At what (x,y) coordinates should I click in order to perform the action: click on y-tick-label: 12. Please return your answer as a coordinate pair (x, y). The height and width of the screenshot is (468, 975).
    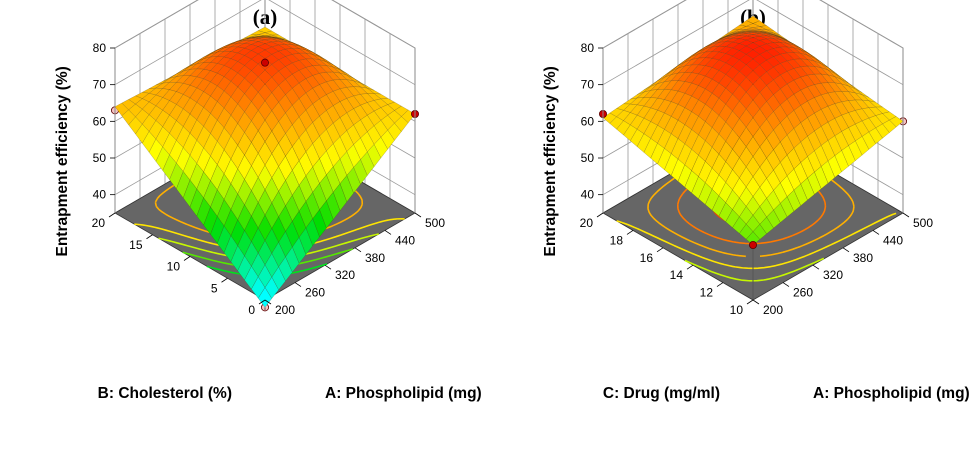
    Looking at the image, I should click on (707, 293).